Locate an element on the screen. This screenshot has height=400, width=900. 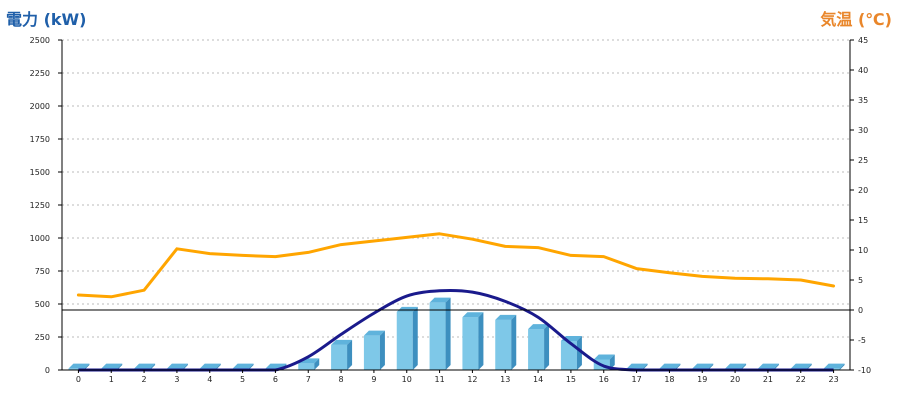
x-tick-label: 1 is located at coordinates (111, 379).